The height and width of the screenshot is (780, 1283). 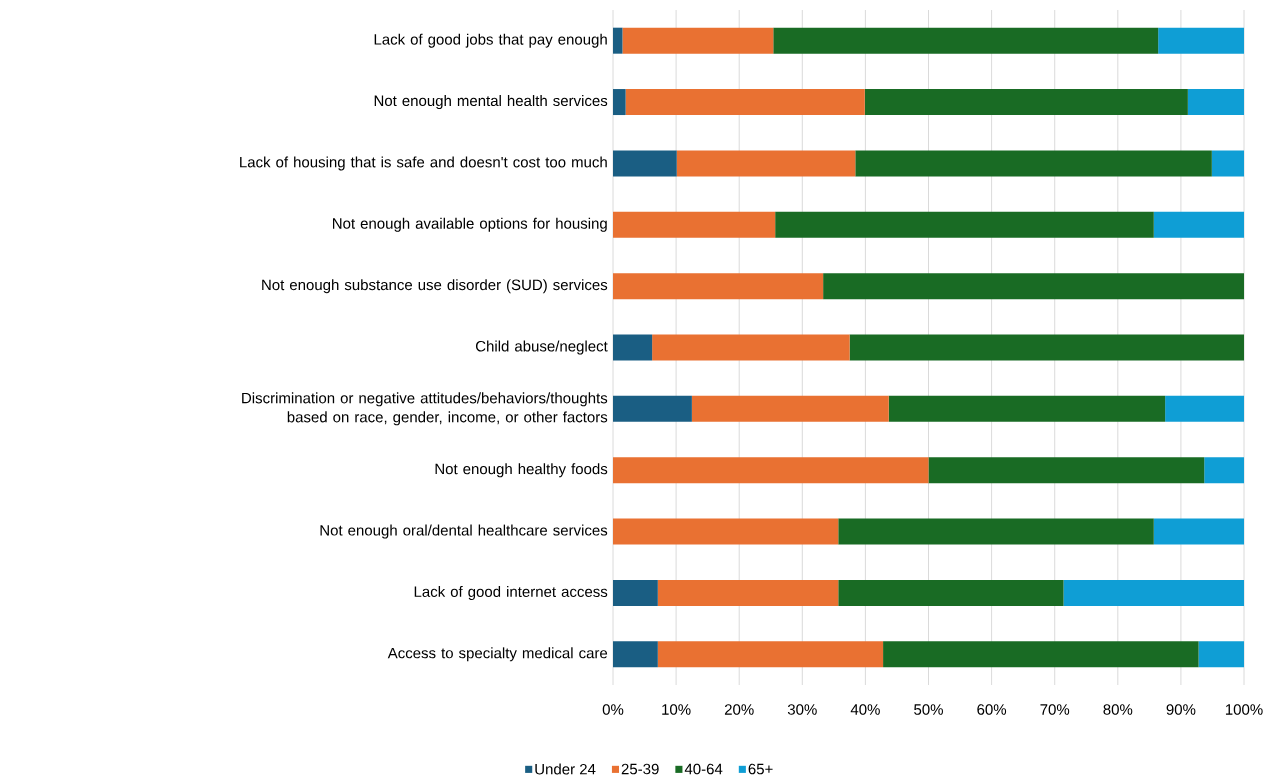 I want to click on y-tick-label: Not enough healthy foods, so click(x=521, y=470).